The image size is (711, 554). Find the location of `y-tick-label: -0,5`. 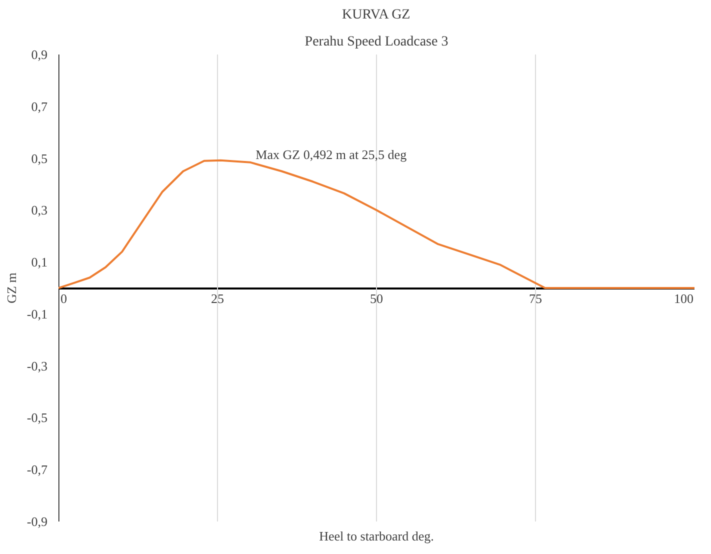

y-tick-label: -0,5 is located at coordinates (37, 418).